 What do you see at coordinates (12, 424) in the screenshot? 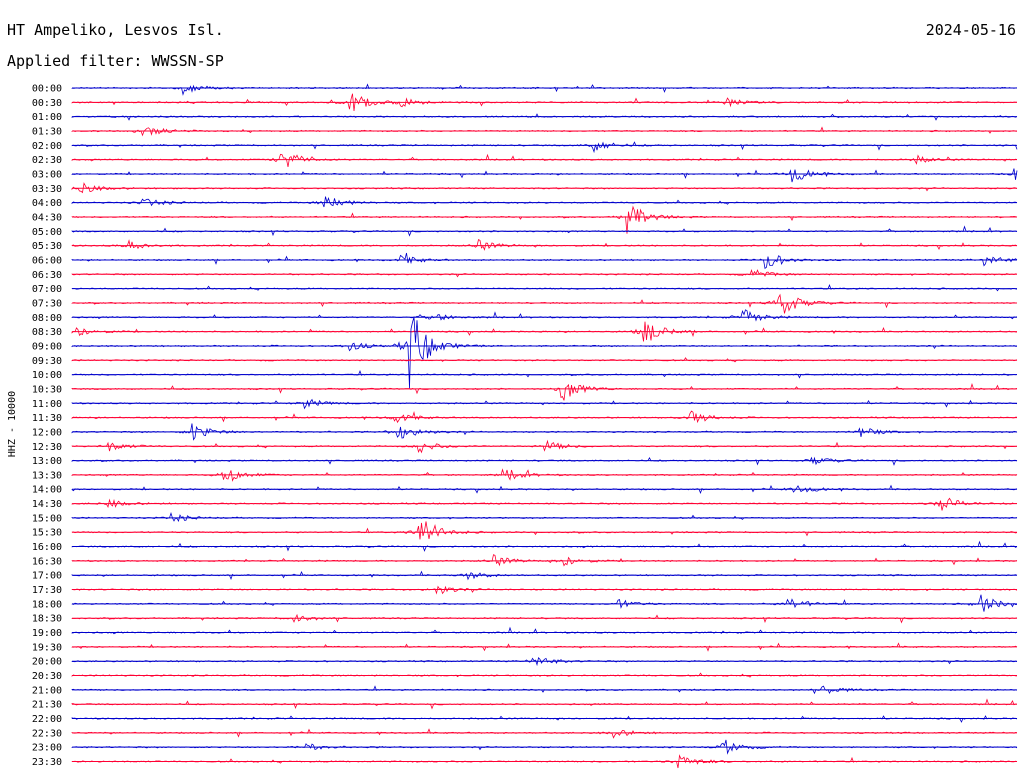
I see `y-axis-label: HHZ - 10000` at bounding box center [12, 424].